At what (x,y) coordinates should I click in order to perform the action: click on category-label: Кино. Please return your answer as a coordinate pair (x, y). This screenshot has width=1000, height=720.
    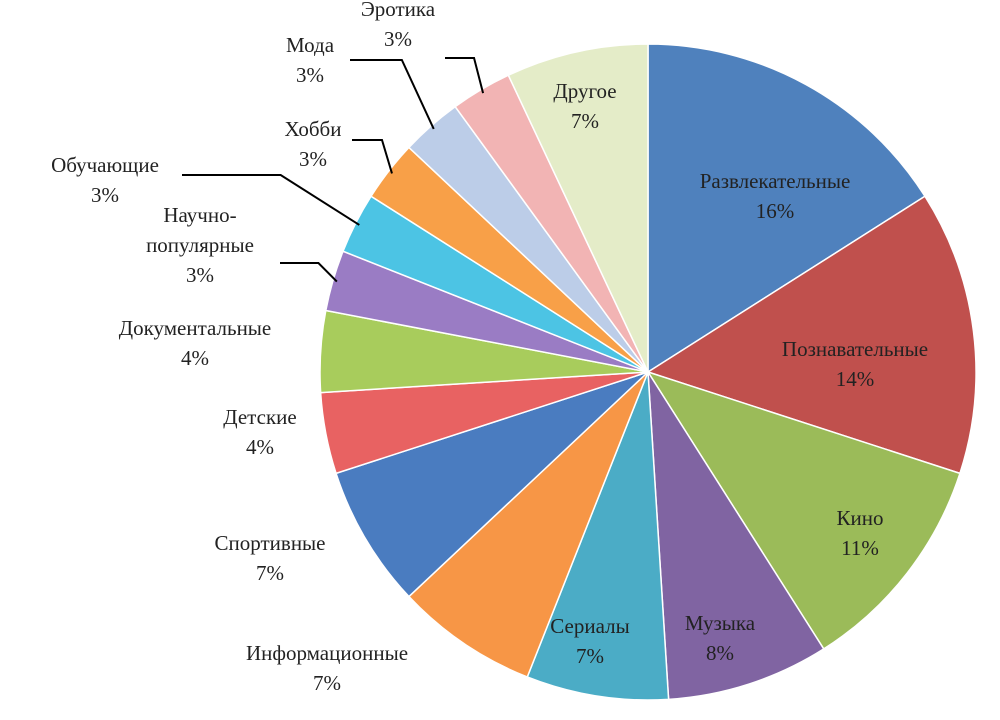
    Looking at the image, I should click on (860, 518).